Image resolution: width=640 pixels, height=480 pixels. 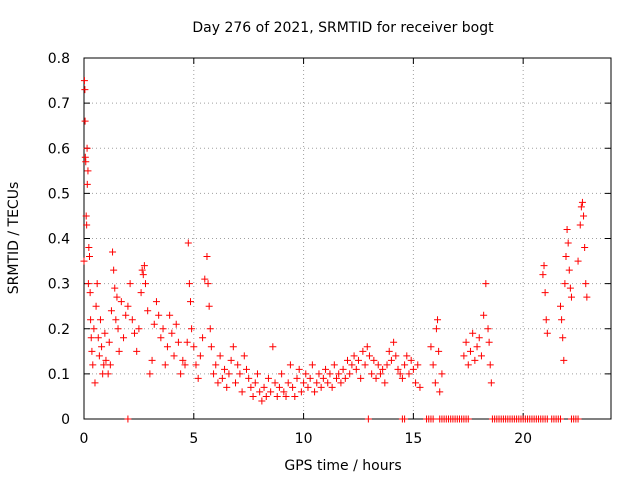 I want to click on y-tick-label: 0.4, so click(x=59, y=240).